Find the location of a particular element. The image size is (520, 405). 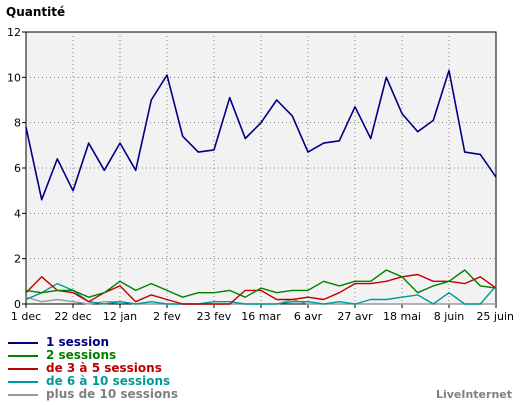

x-tick-label: 25 juin is located at coordinates (495, 316).